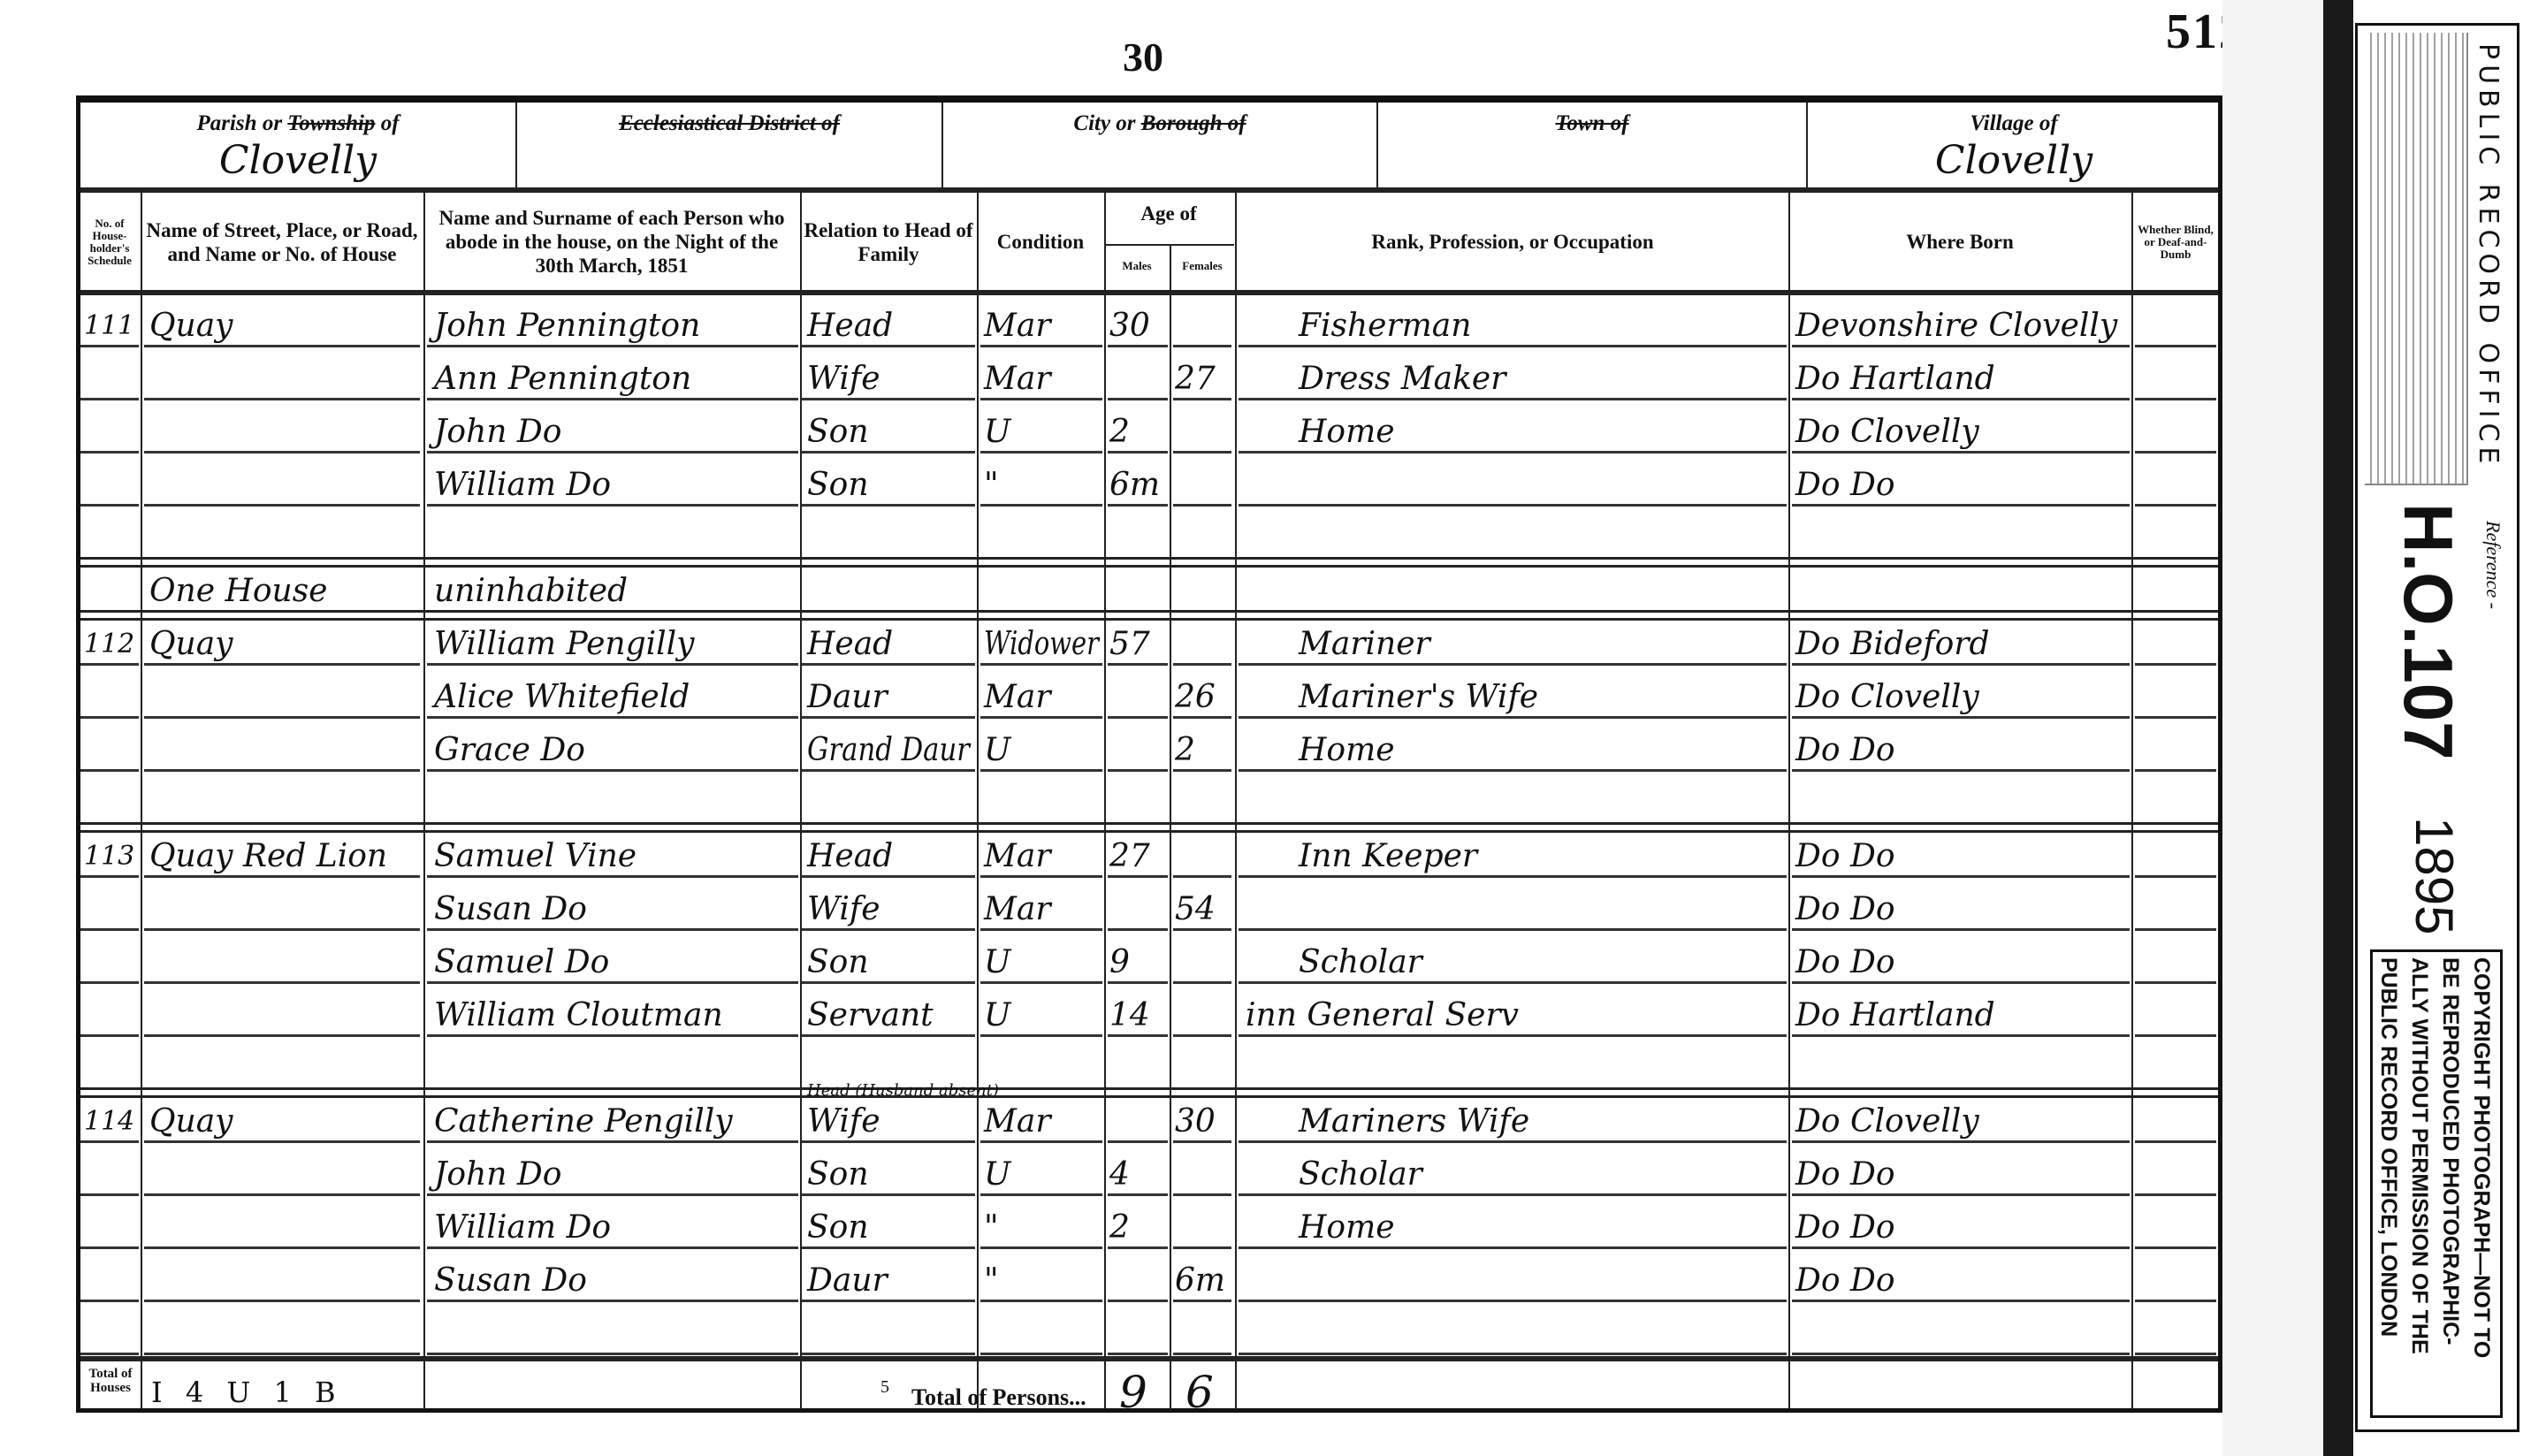  Describe the element at coordinates (888, 750) in the screenshot. I see `relation: Grand Daur` at that location.